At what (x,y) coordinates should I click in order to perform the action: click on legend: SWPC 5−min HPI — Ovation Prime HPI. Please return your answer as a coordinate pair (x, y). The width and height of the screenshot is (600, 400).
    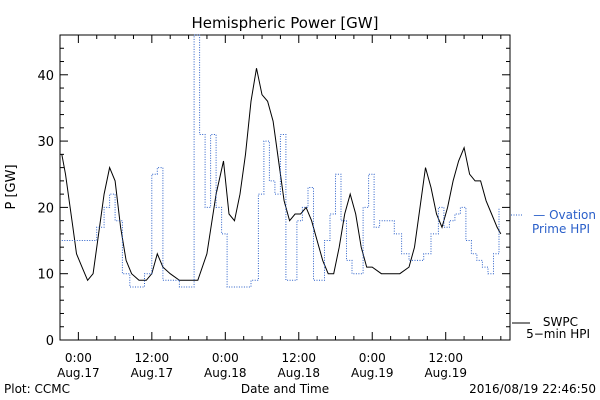
    Looking at the image, I should click on (553, 274).